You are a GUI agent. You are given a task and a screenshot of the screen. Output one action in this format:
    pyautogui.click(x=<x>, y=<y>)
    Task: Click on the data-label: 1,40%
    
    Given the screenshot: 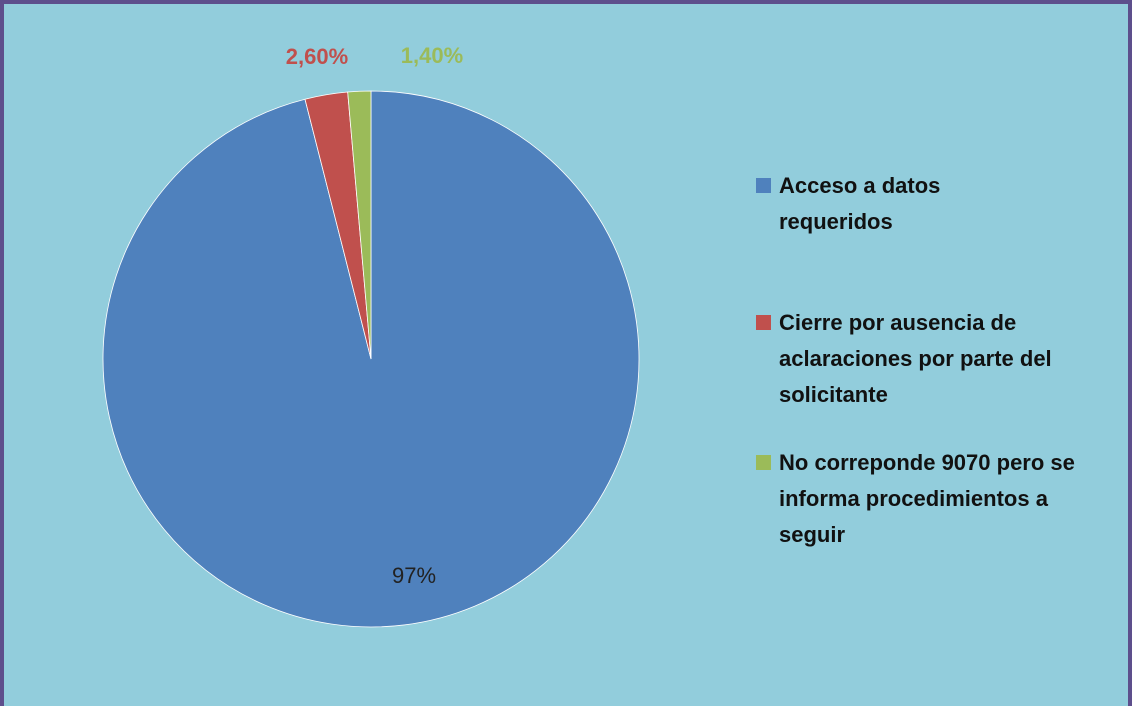 What is the action you would take?
    pyautogui.click(x=432, y=55)
    